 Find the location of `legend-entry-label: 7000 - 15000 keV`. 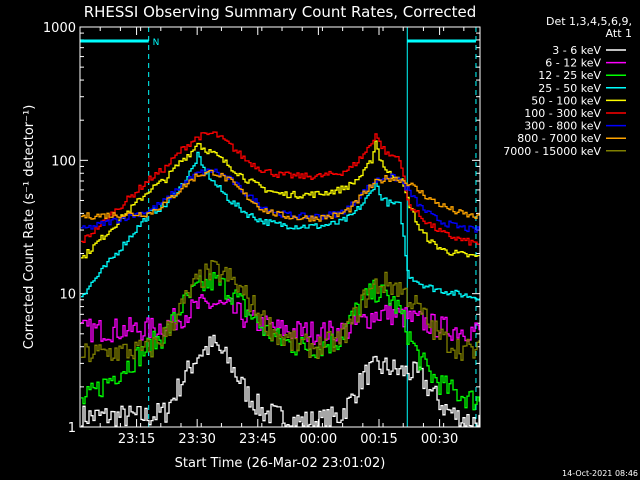

legend-entry-label: 7000 - 15000 keV is located at coordinates (552, 151).